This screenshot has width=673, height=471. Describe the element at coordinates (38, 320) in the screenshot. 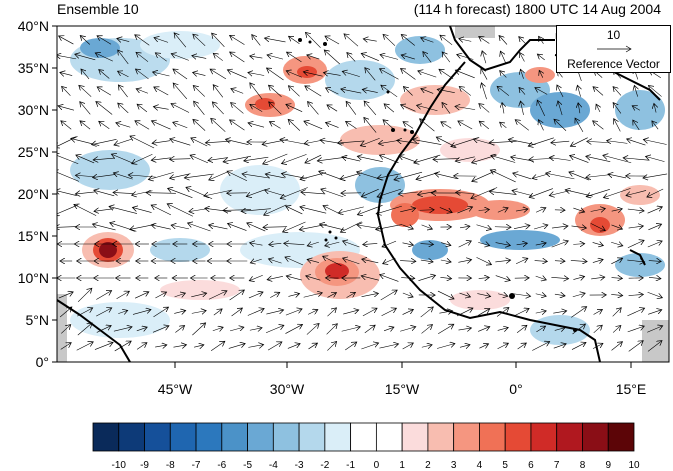

I see `lat-tick-label: 5°N` at that location.